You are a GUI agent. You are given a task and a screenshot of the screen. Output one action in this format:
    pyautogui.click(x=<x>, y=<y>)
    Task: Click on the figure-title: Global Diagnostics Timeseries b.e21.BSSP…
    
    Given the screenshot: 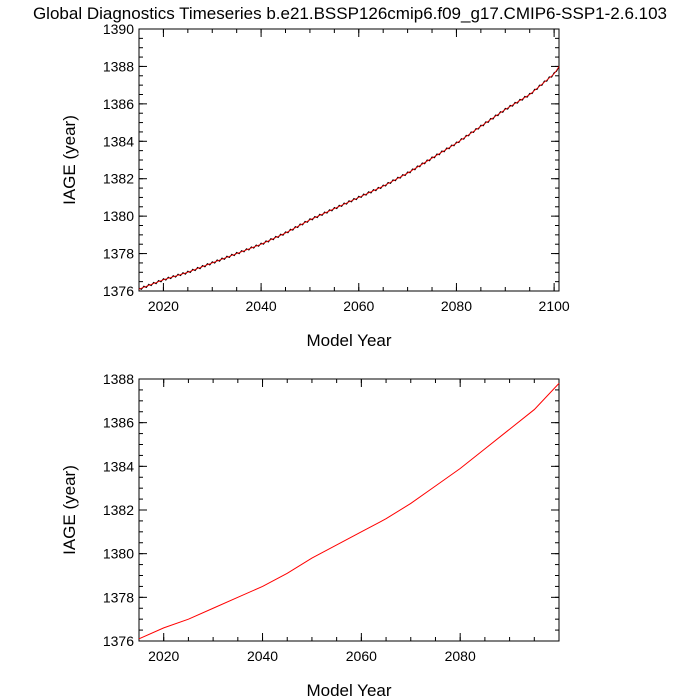 What is the action you would take?
    pyautogui.click(x=350, y=13)
    